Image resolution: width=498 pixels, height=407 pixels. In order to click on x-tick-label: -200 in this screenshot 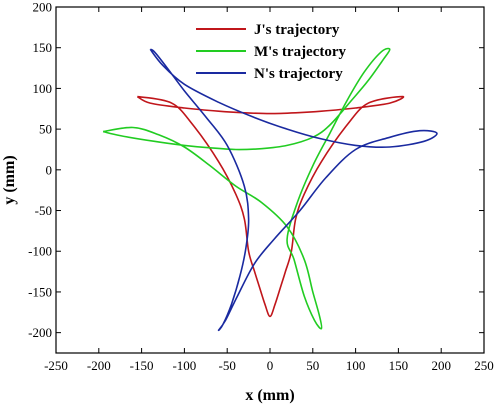, I will do `click(99, 365)`.